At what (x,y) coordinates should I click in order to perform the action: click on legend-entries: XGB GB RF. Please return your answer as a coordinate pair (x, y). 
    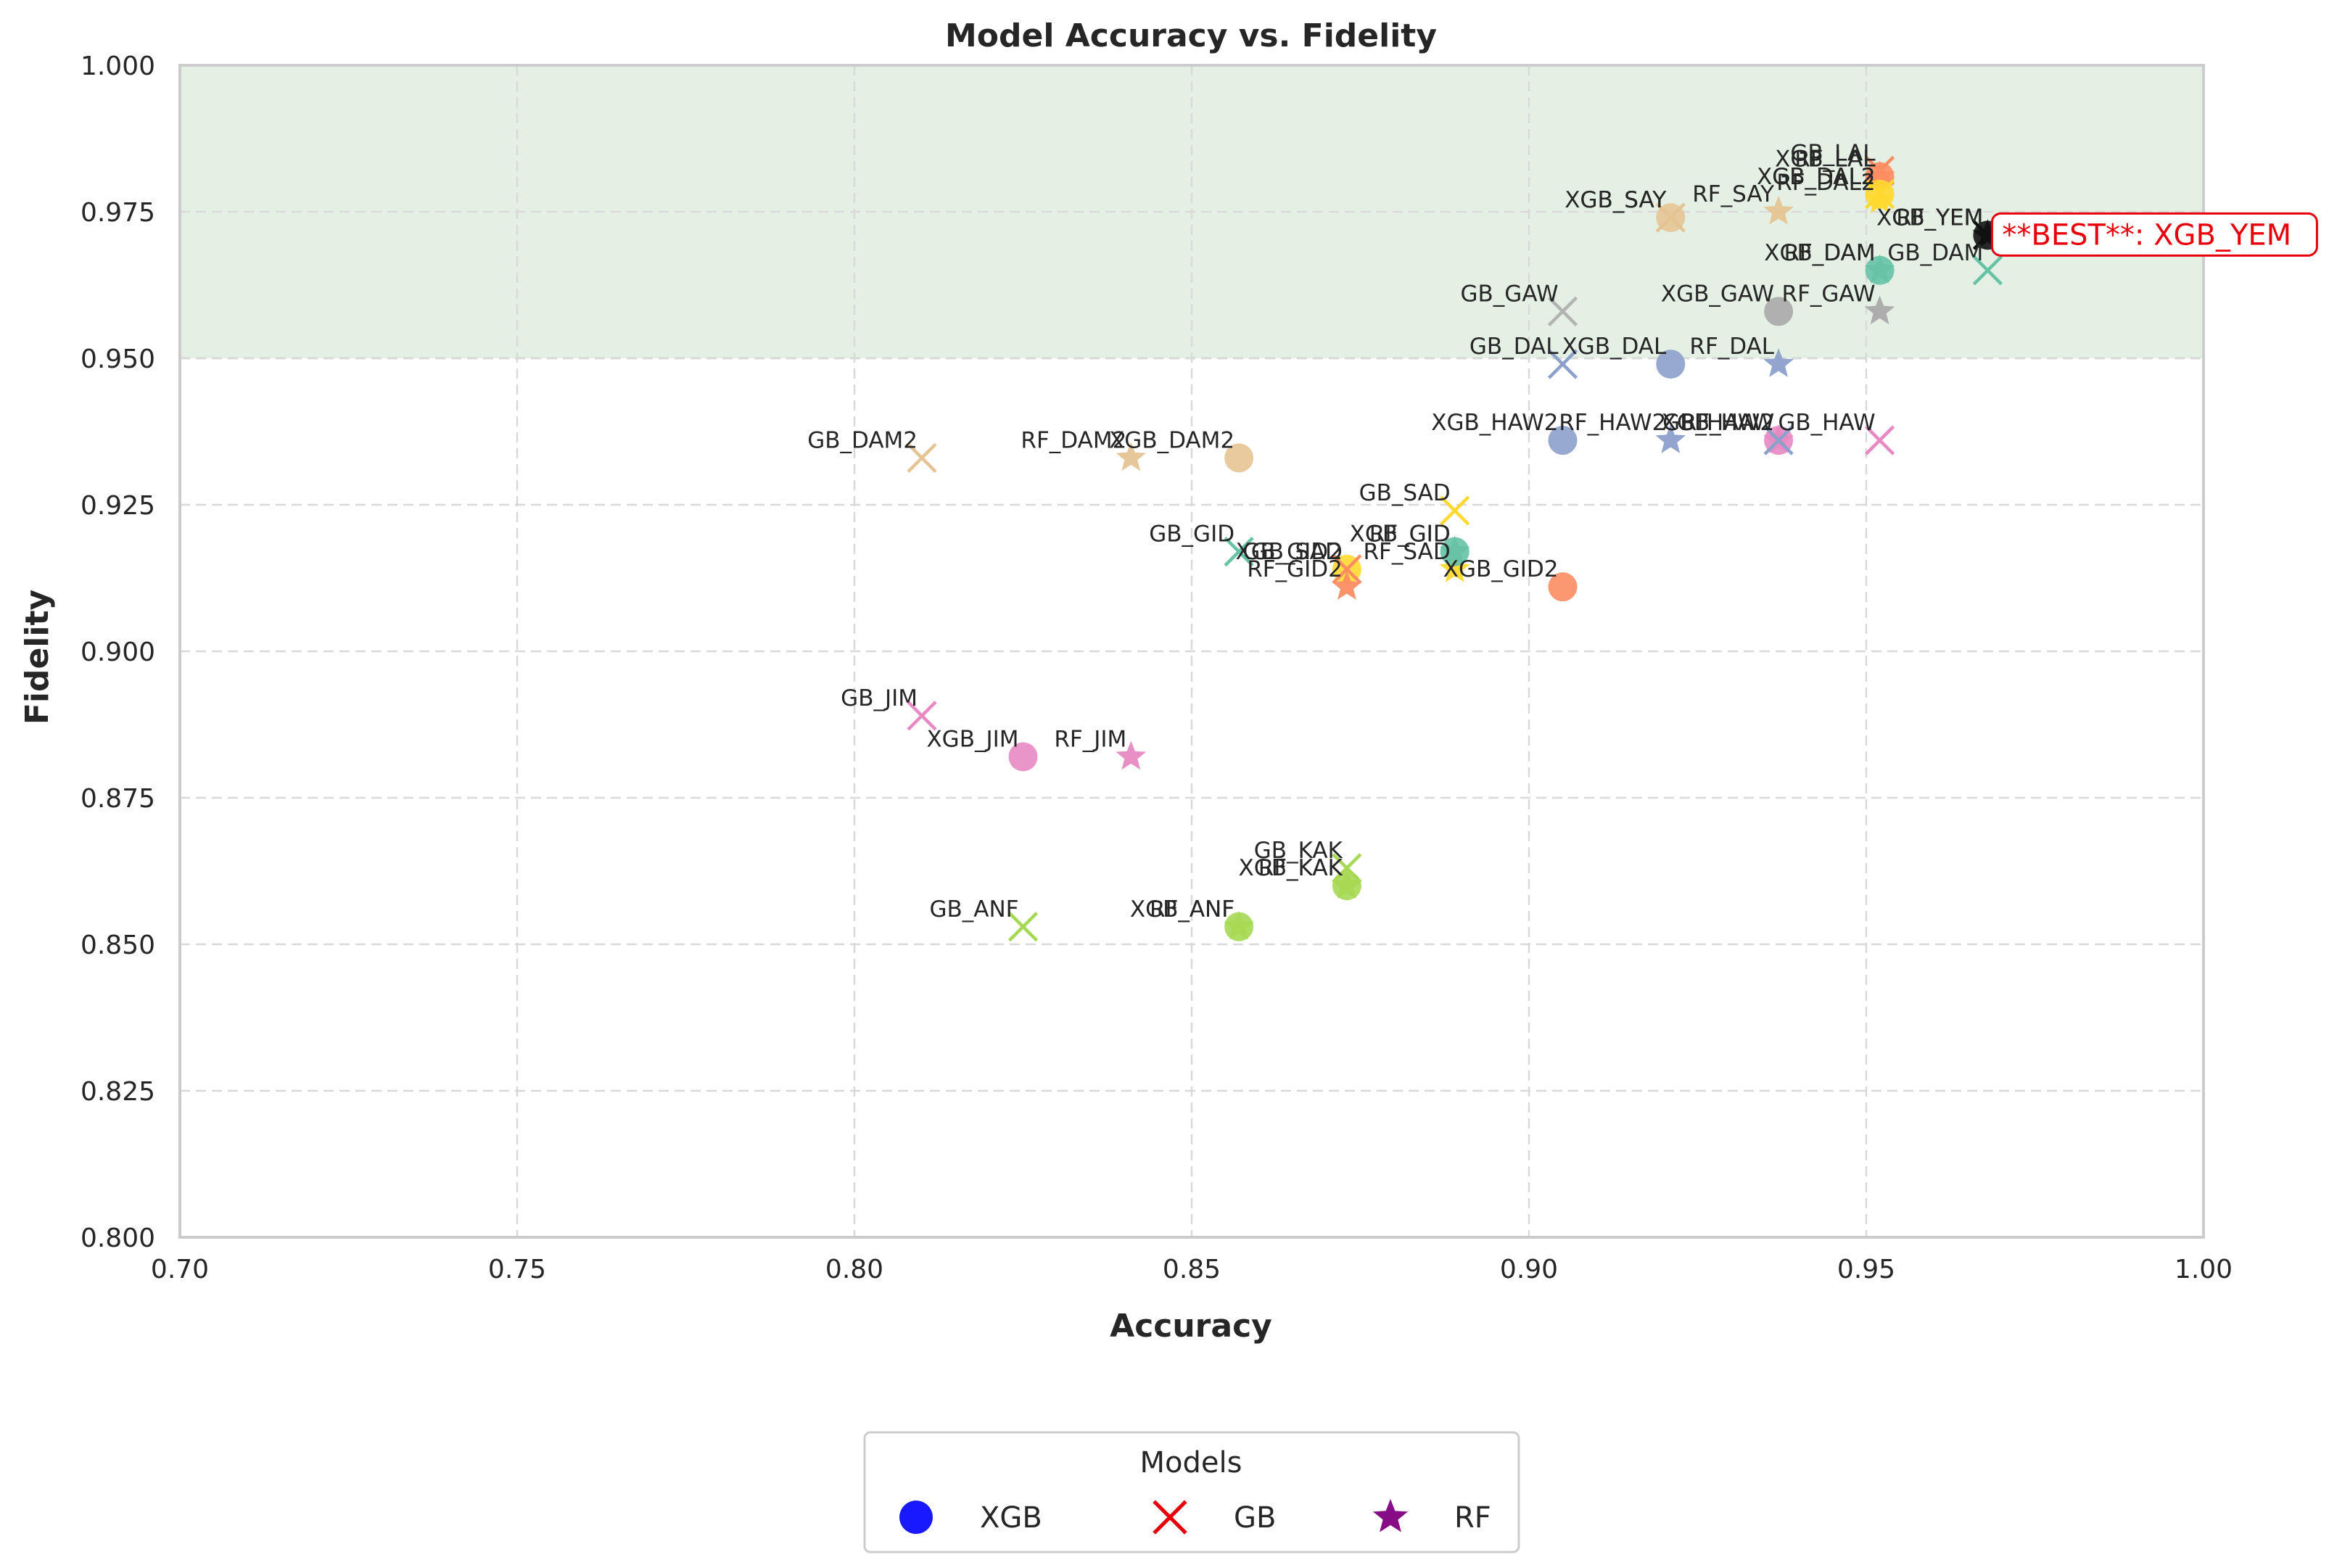
    Looking at the image, I should click on (1195, 1516).